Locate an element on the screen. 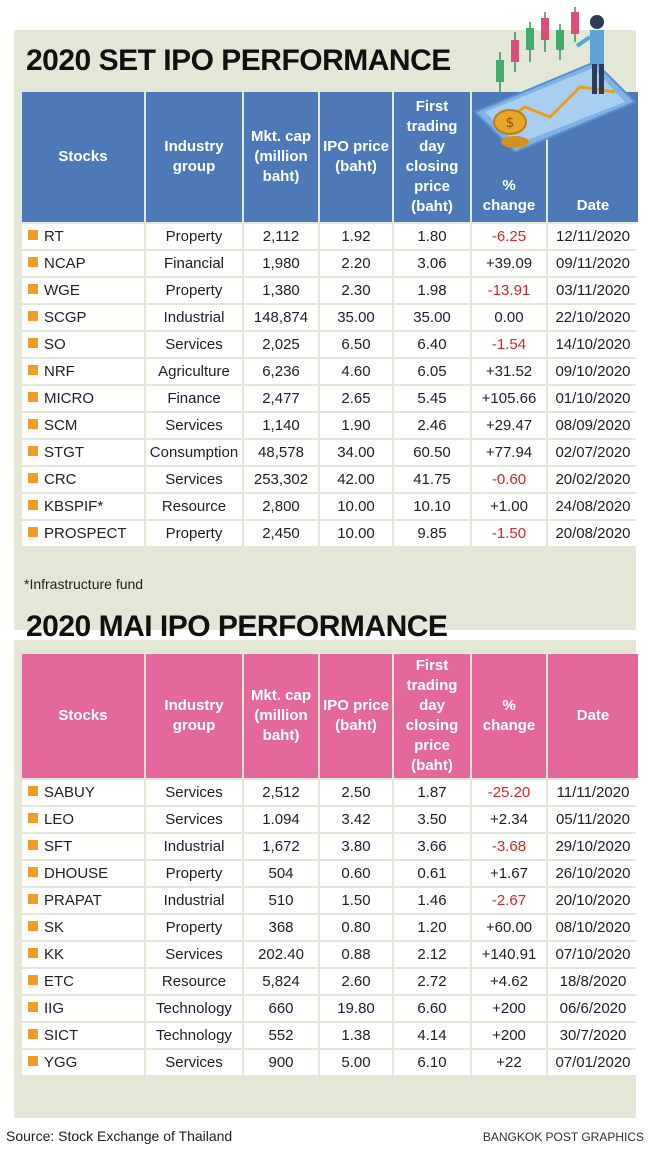 This screenshot has width=650, height=1149. date-cell: 07/10/2020 is located at coordinates (593, 954).